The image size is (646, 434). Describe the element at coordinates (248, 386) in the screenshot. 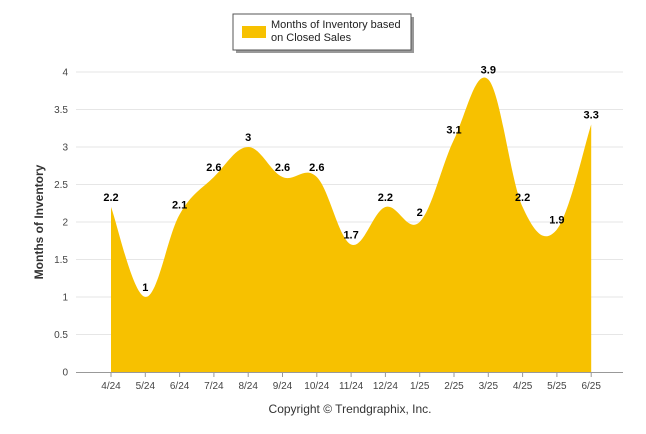

I see `x-tick-label: 8/24` at that location.